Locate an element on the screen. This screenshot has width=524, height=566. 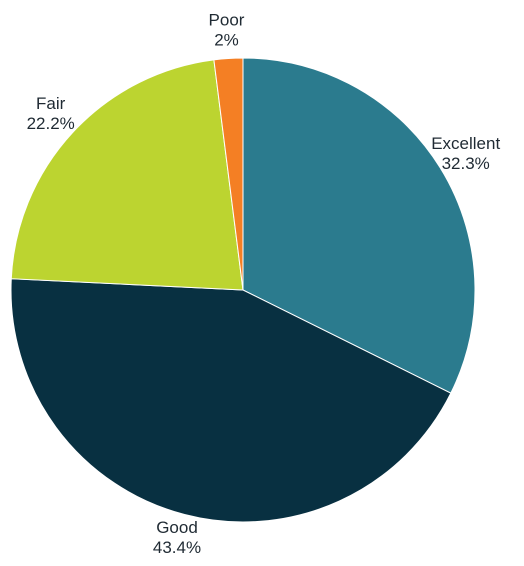
pie-label-excellent: Excellent 32.3% is located at coordinates (465, 153).